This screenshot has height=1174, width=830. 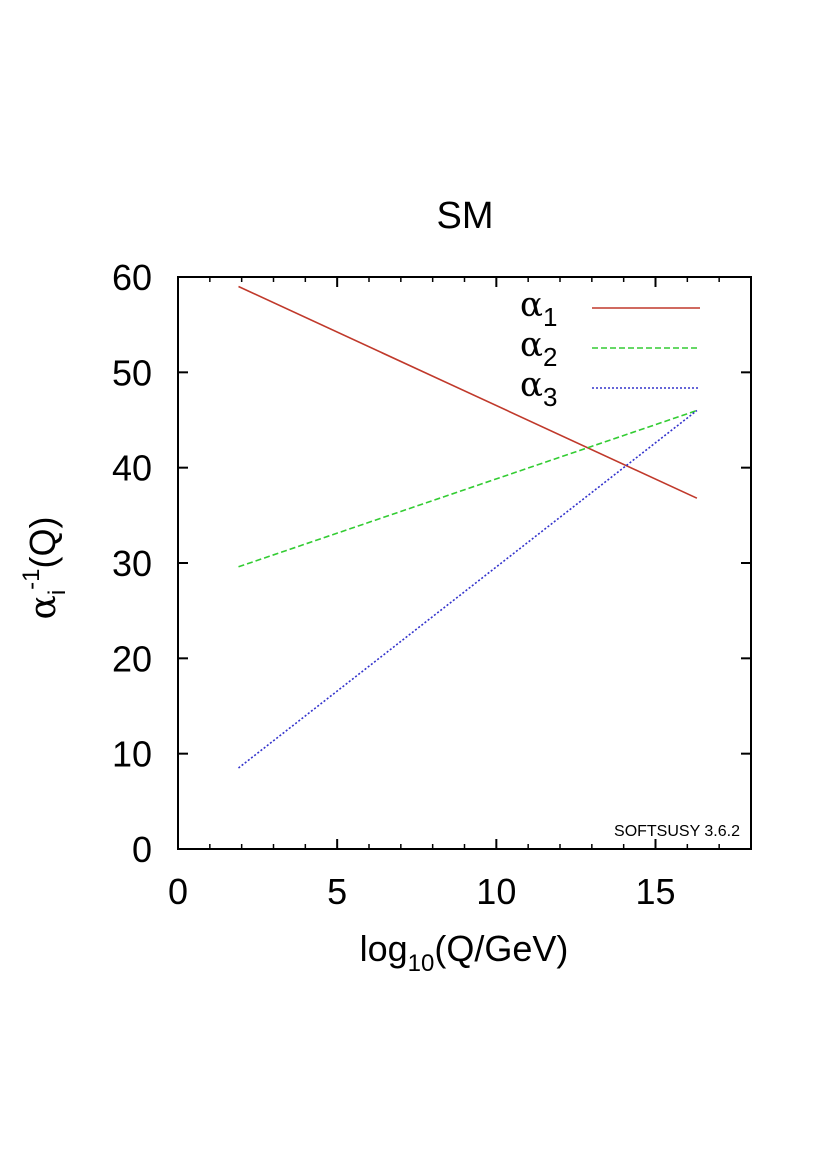 I want to click on series-line-alpha2, so click(x=468, y=488).